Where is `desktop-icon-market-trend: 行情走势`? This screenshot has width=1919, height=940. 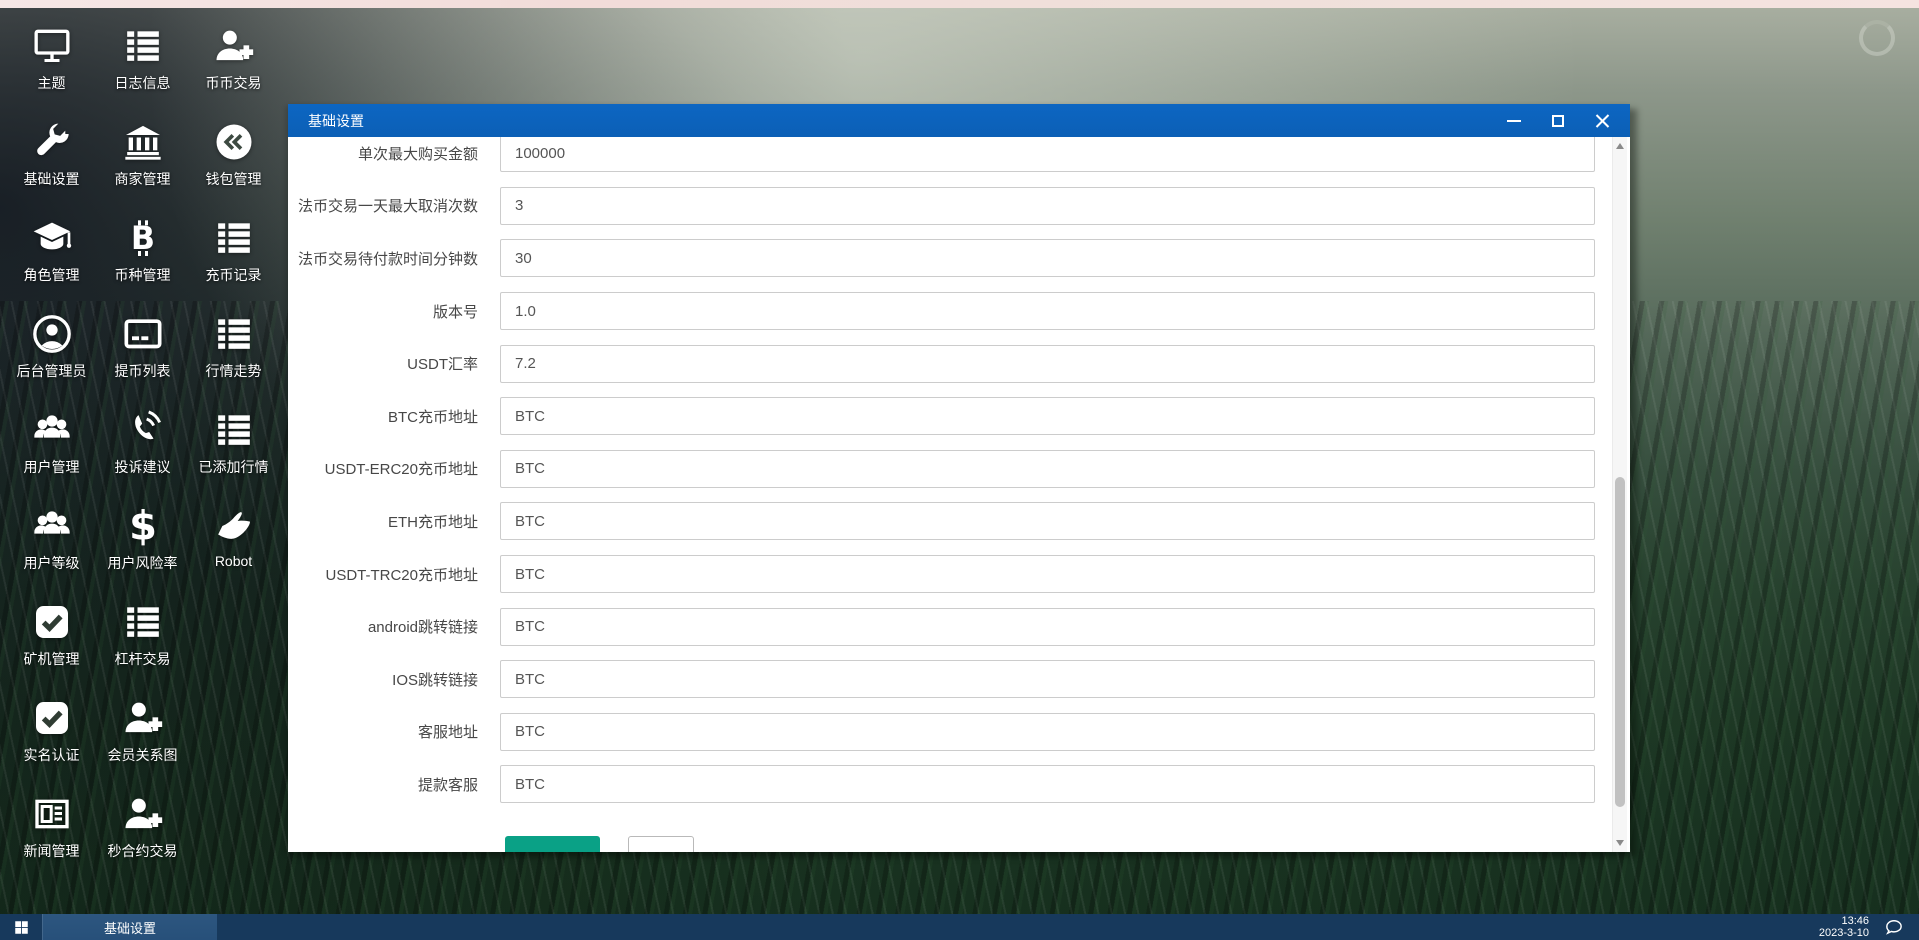
desktop-icon-market-trend: 行情走势 is located at coordinates (233, 352).